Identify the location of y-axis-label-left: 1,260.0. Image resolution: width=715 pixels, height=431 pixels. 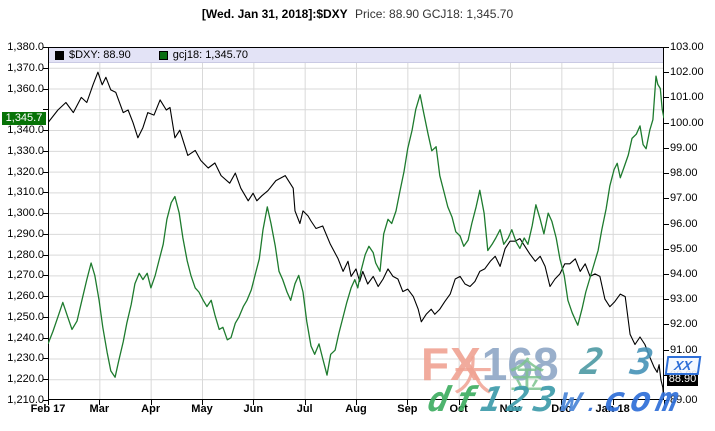
(25, 296).